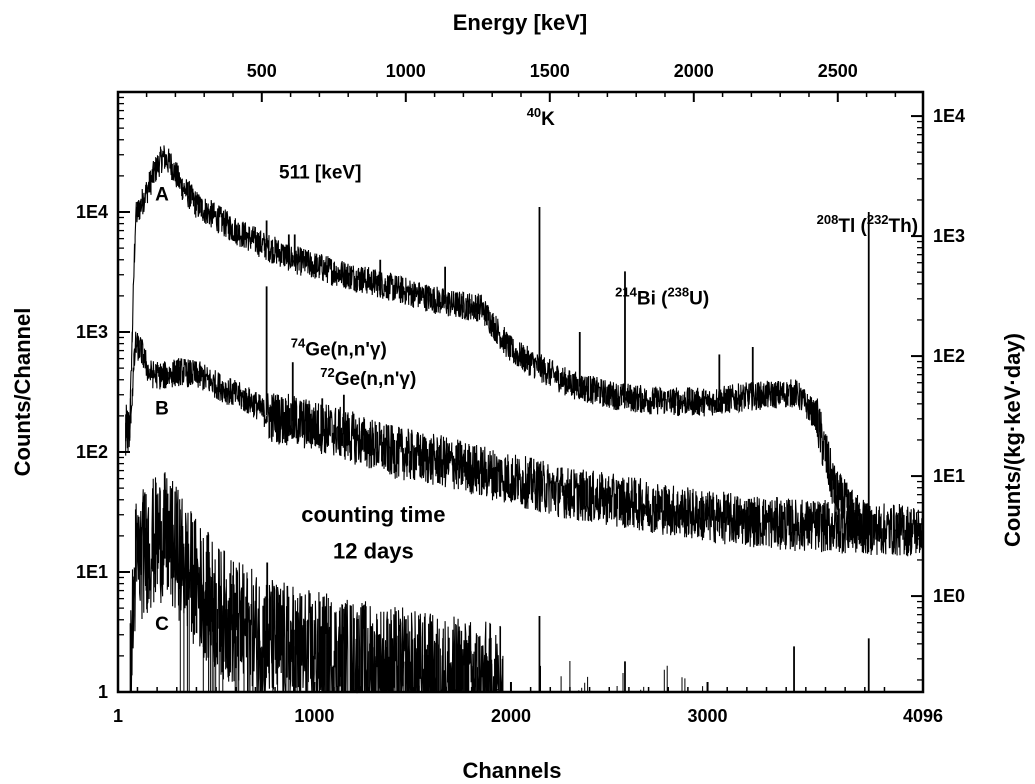 This screenshot has width=1035, height=784. Describe the element at coordinates (852, 226) in the screenshot. I see `annotation-text: Tl (` at that location.